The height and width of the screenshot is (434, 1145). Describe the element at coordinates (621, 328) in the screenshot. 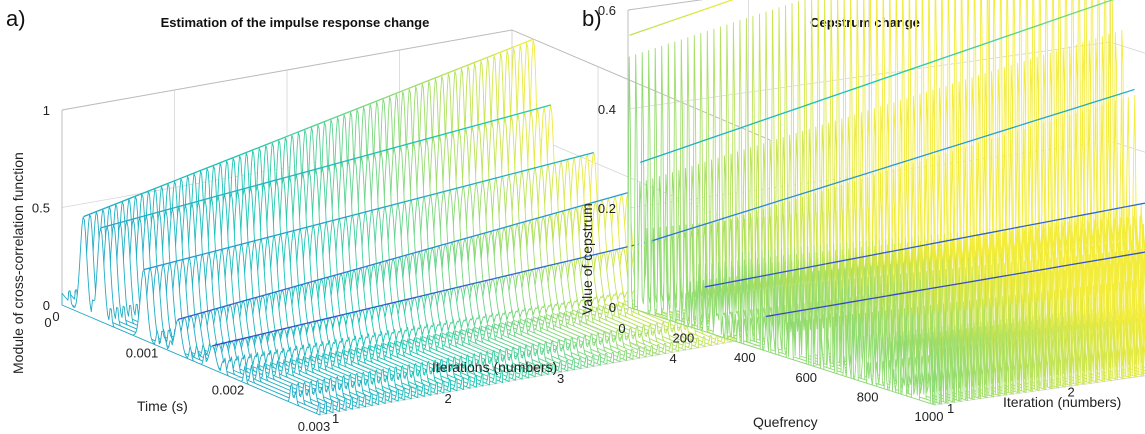

I see `panel-b-origin-tick-label: 0` at that location.